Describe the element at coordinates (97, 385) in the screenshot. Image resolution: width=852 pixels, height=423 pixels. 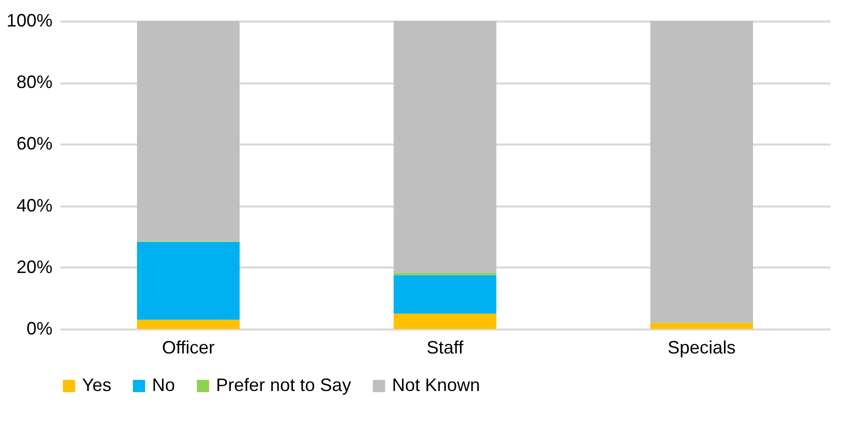
I see `legend-label: Yes` at that location.